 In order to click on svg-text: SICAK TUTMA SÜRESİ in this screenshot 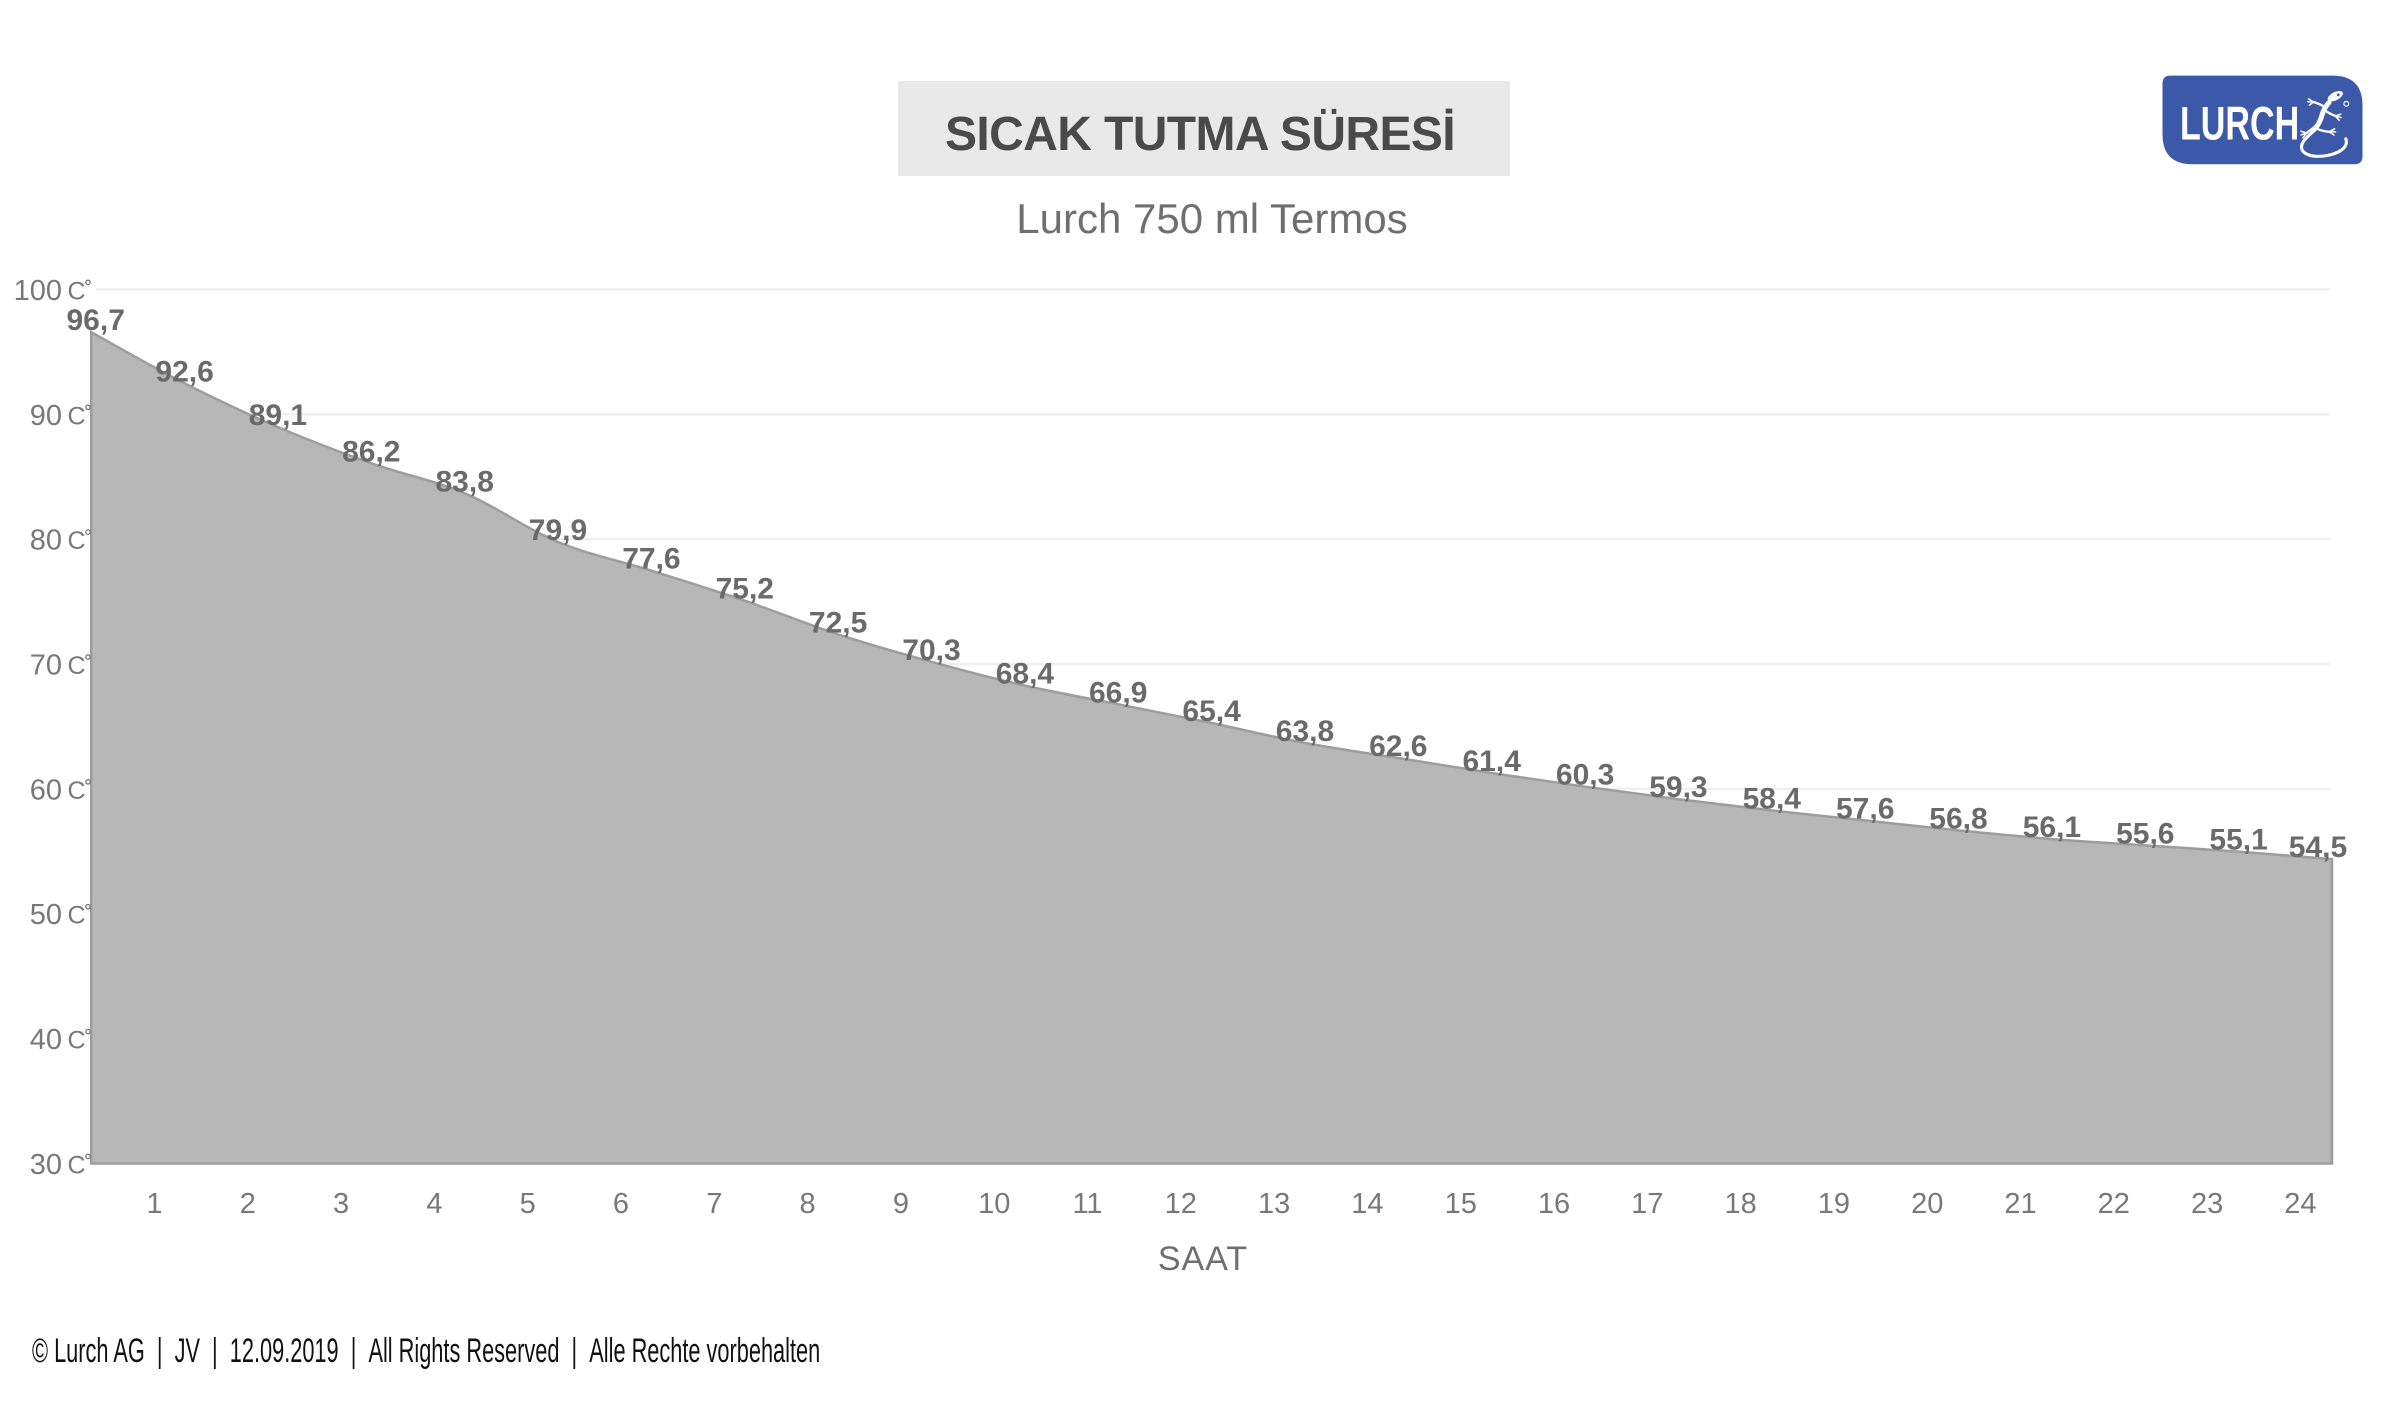, I will do `click(1200, 134)`.